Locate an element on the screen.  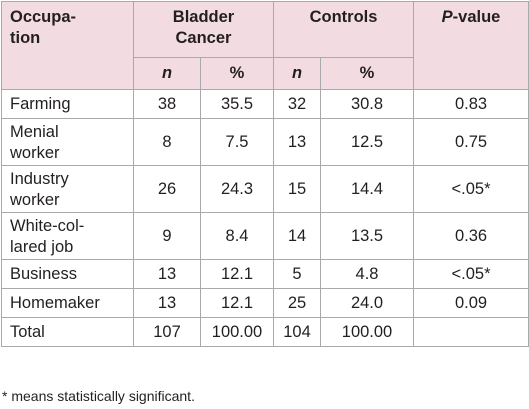
table-row: Total 107 100.00 104 100.00 is located at coordinates (265, 332).